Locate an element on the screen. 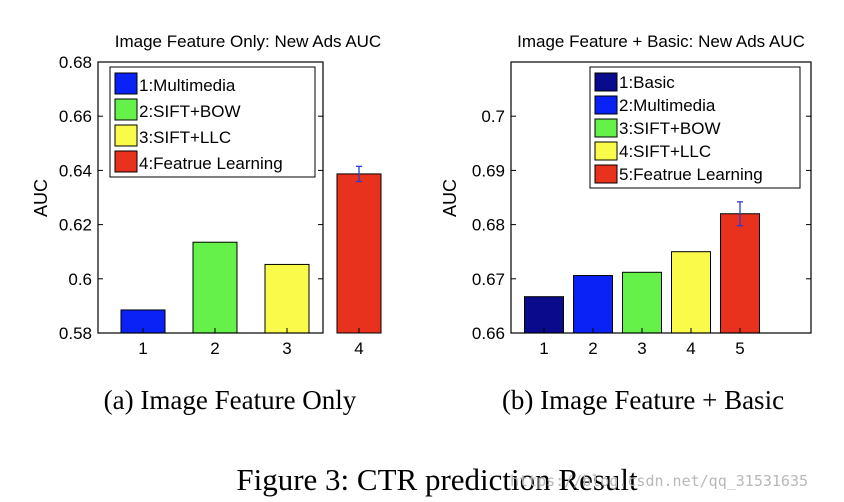 This screenshot has width=844, height=502. y-tick-label: 0.7 is located at coordinates (493, 116).